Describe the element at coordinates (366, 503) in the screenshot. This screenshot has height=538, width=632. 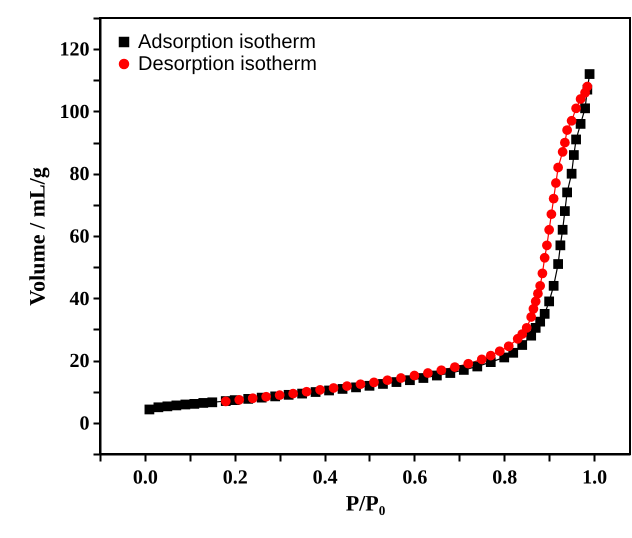
I see `x-axis-title: P/P₀` at that location.